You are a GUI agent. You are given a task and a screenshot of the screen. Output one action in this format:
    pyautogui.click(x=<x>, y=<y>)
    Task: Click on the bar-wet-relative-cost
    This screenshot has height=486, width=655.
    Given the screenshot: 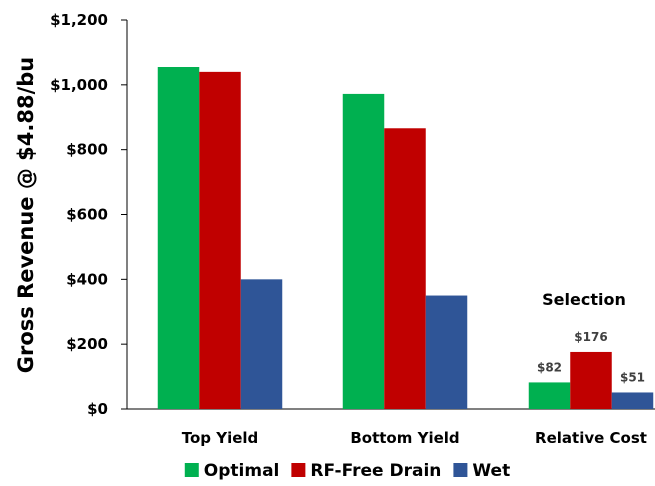 What is the action you would take?
    pyautogui.click(x=632, y=400)
    